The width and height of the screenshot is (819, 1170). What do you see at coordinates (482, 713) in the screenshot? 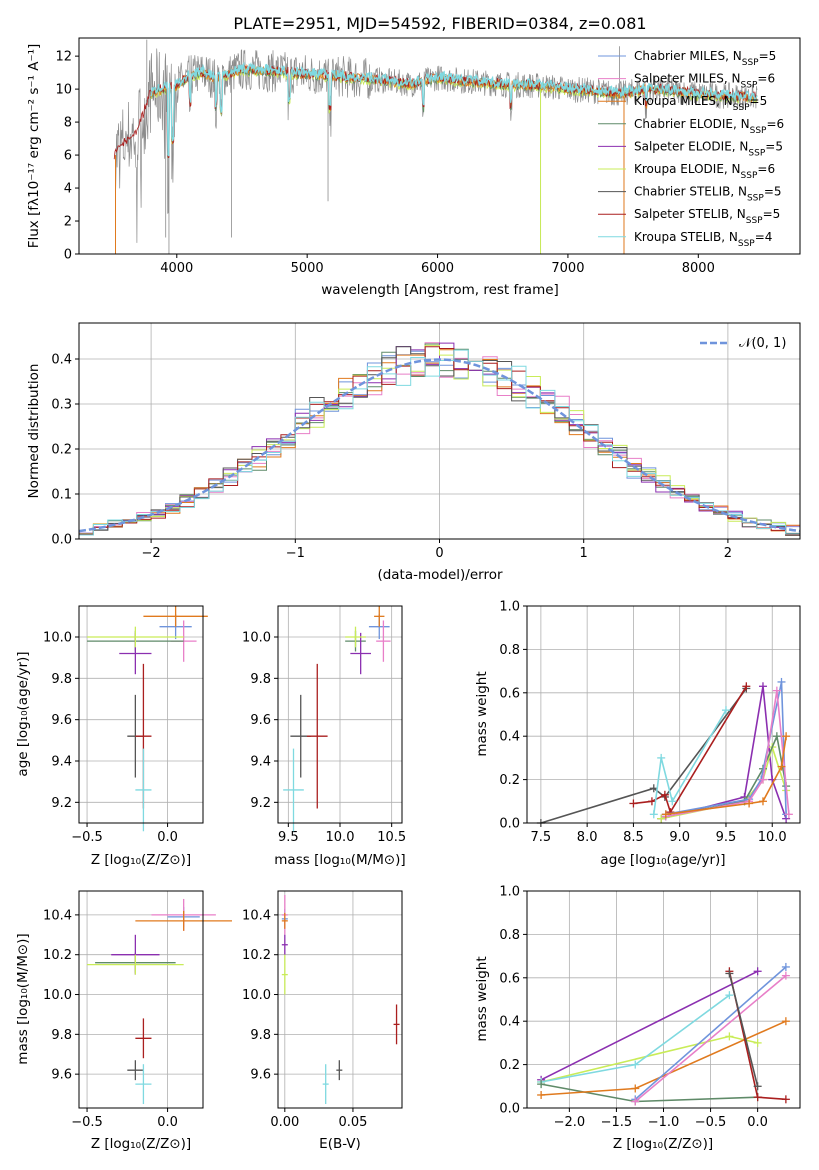
I see `weight-vs-age-ylabel: mass weight` at bounding box center [482, 713].